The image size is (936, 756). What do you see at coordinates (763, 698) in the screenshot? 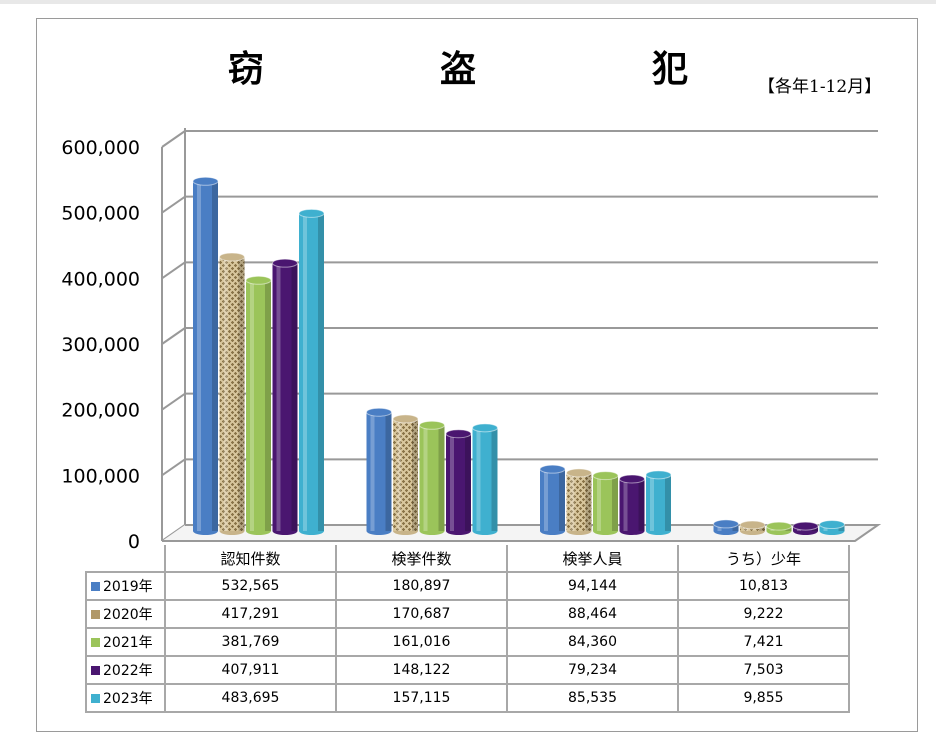
I see `table-cell: 9,855` at bounding box center [763, 698].